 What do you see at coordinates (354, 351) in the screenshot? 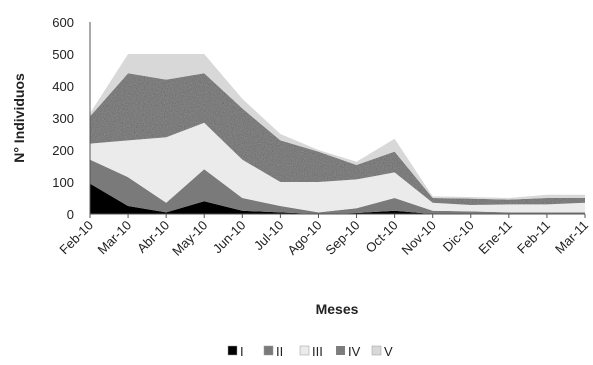
I see `legend-label-IV: IV` at bounding box center [354, 351].